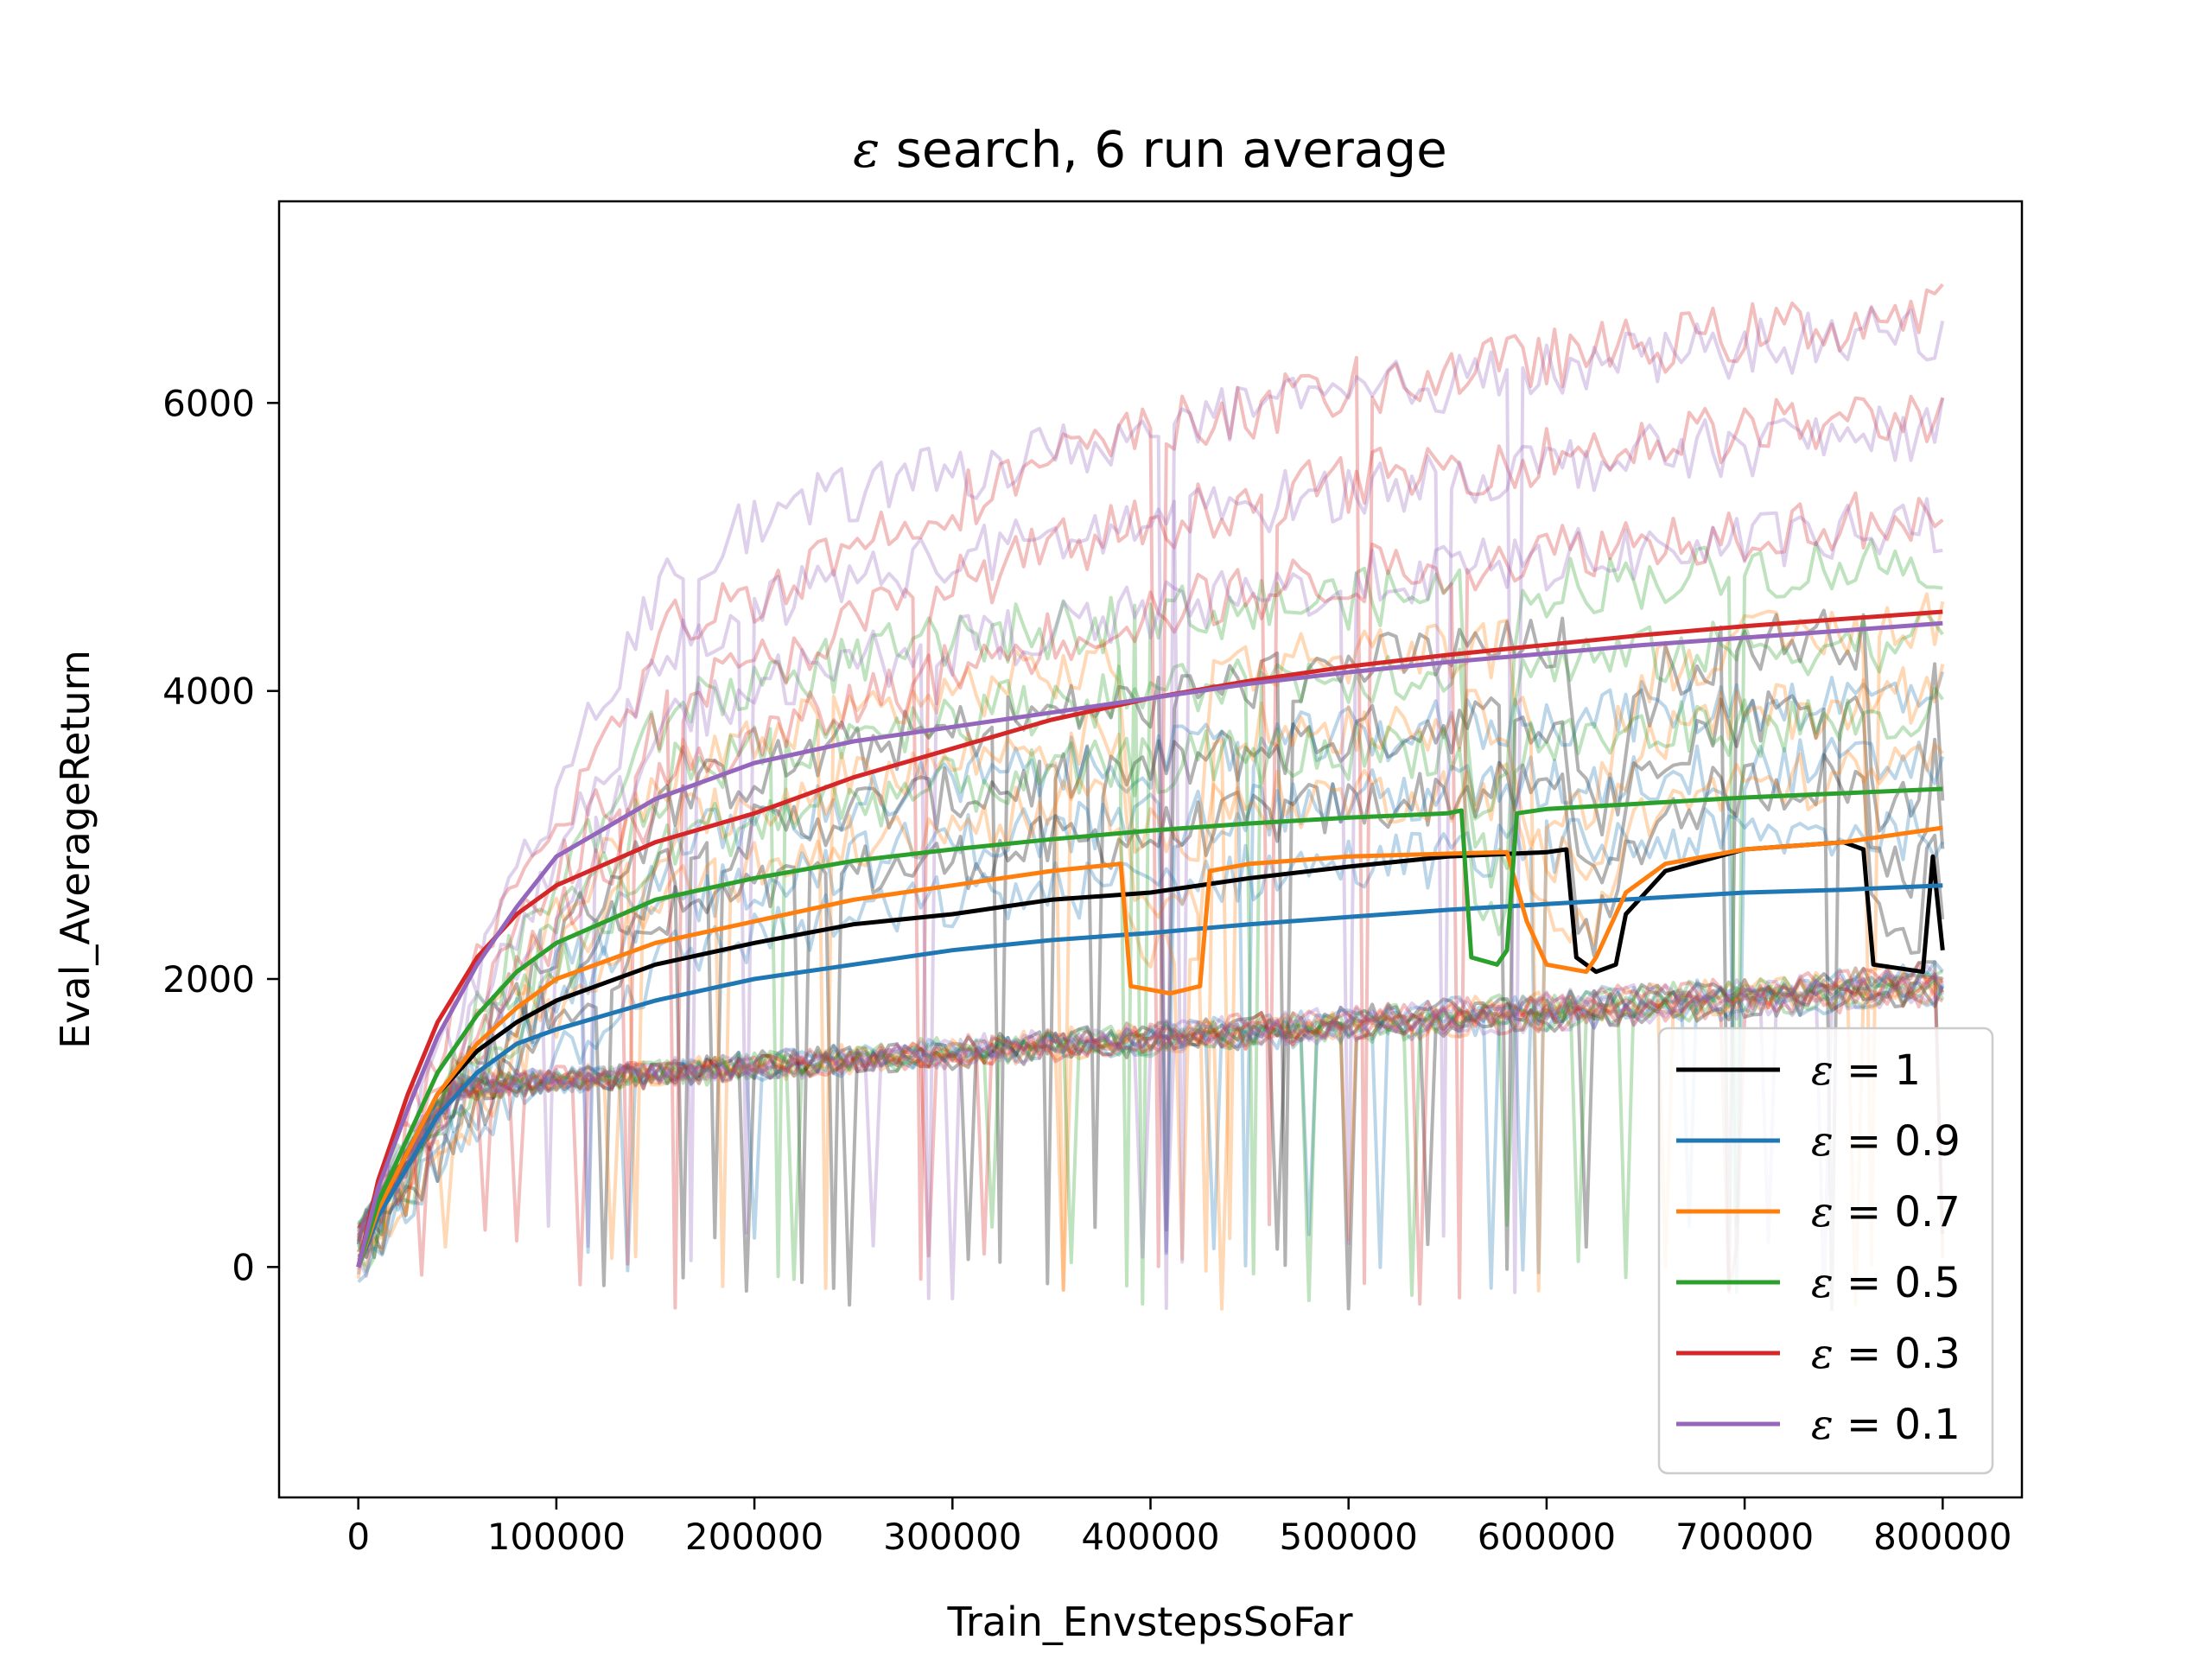 This screenshot has height=1659, width=2212. I want to click on legend-entry: ε = 0.5, so click(1886, 1283).